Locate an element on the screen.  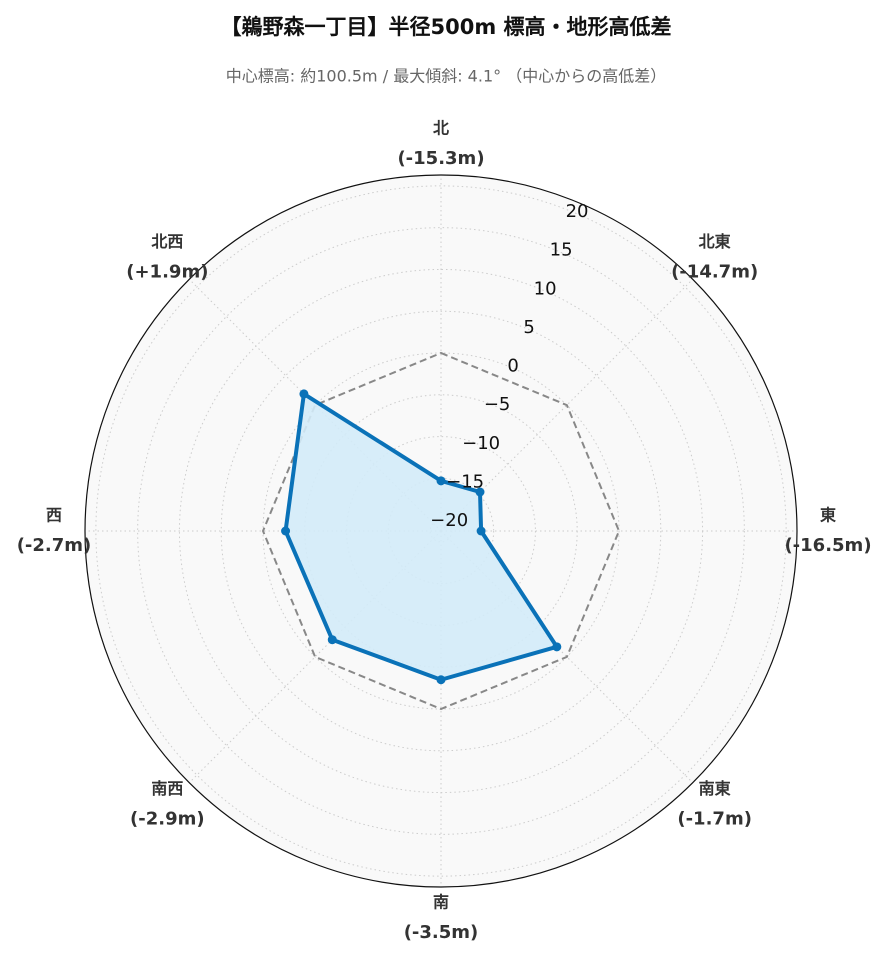
chart-title: 【鵜野森一丁目】半径500m 標高・地形高低差 is located at coordinates (445, 27).